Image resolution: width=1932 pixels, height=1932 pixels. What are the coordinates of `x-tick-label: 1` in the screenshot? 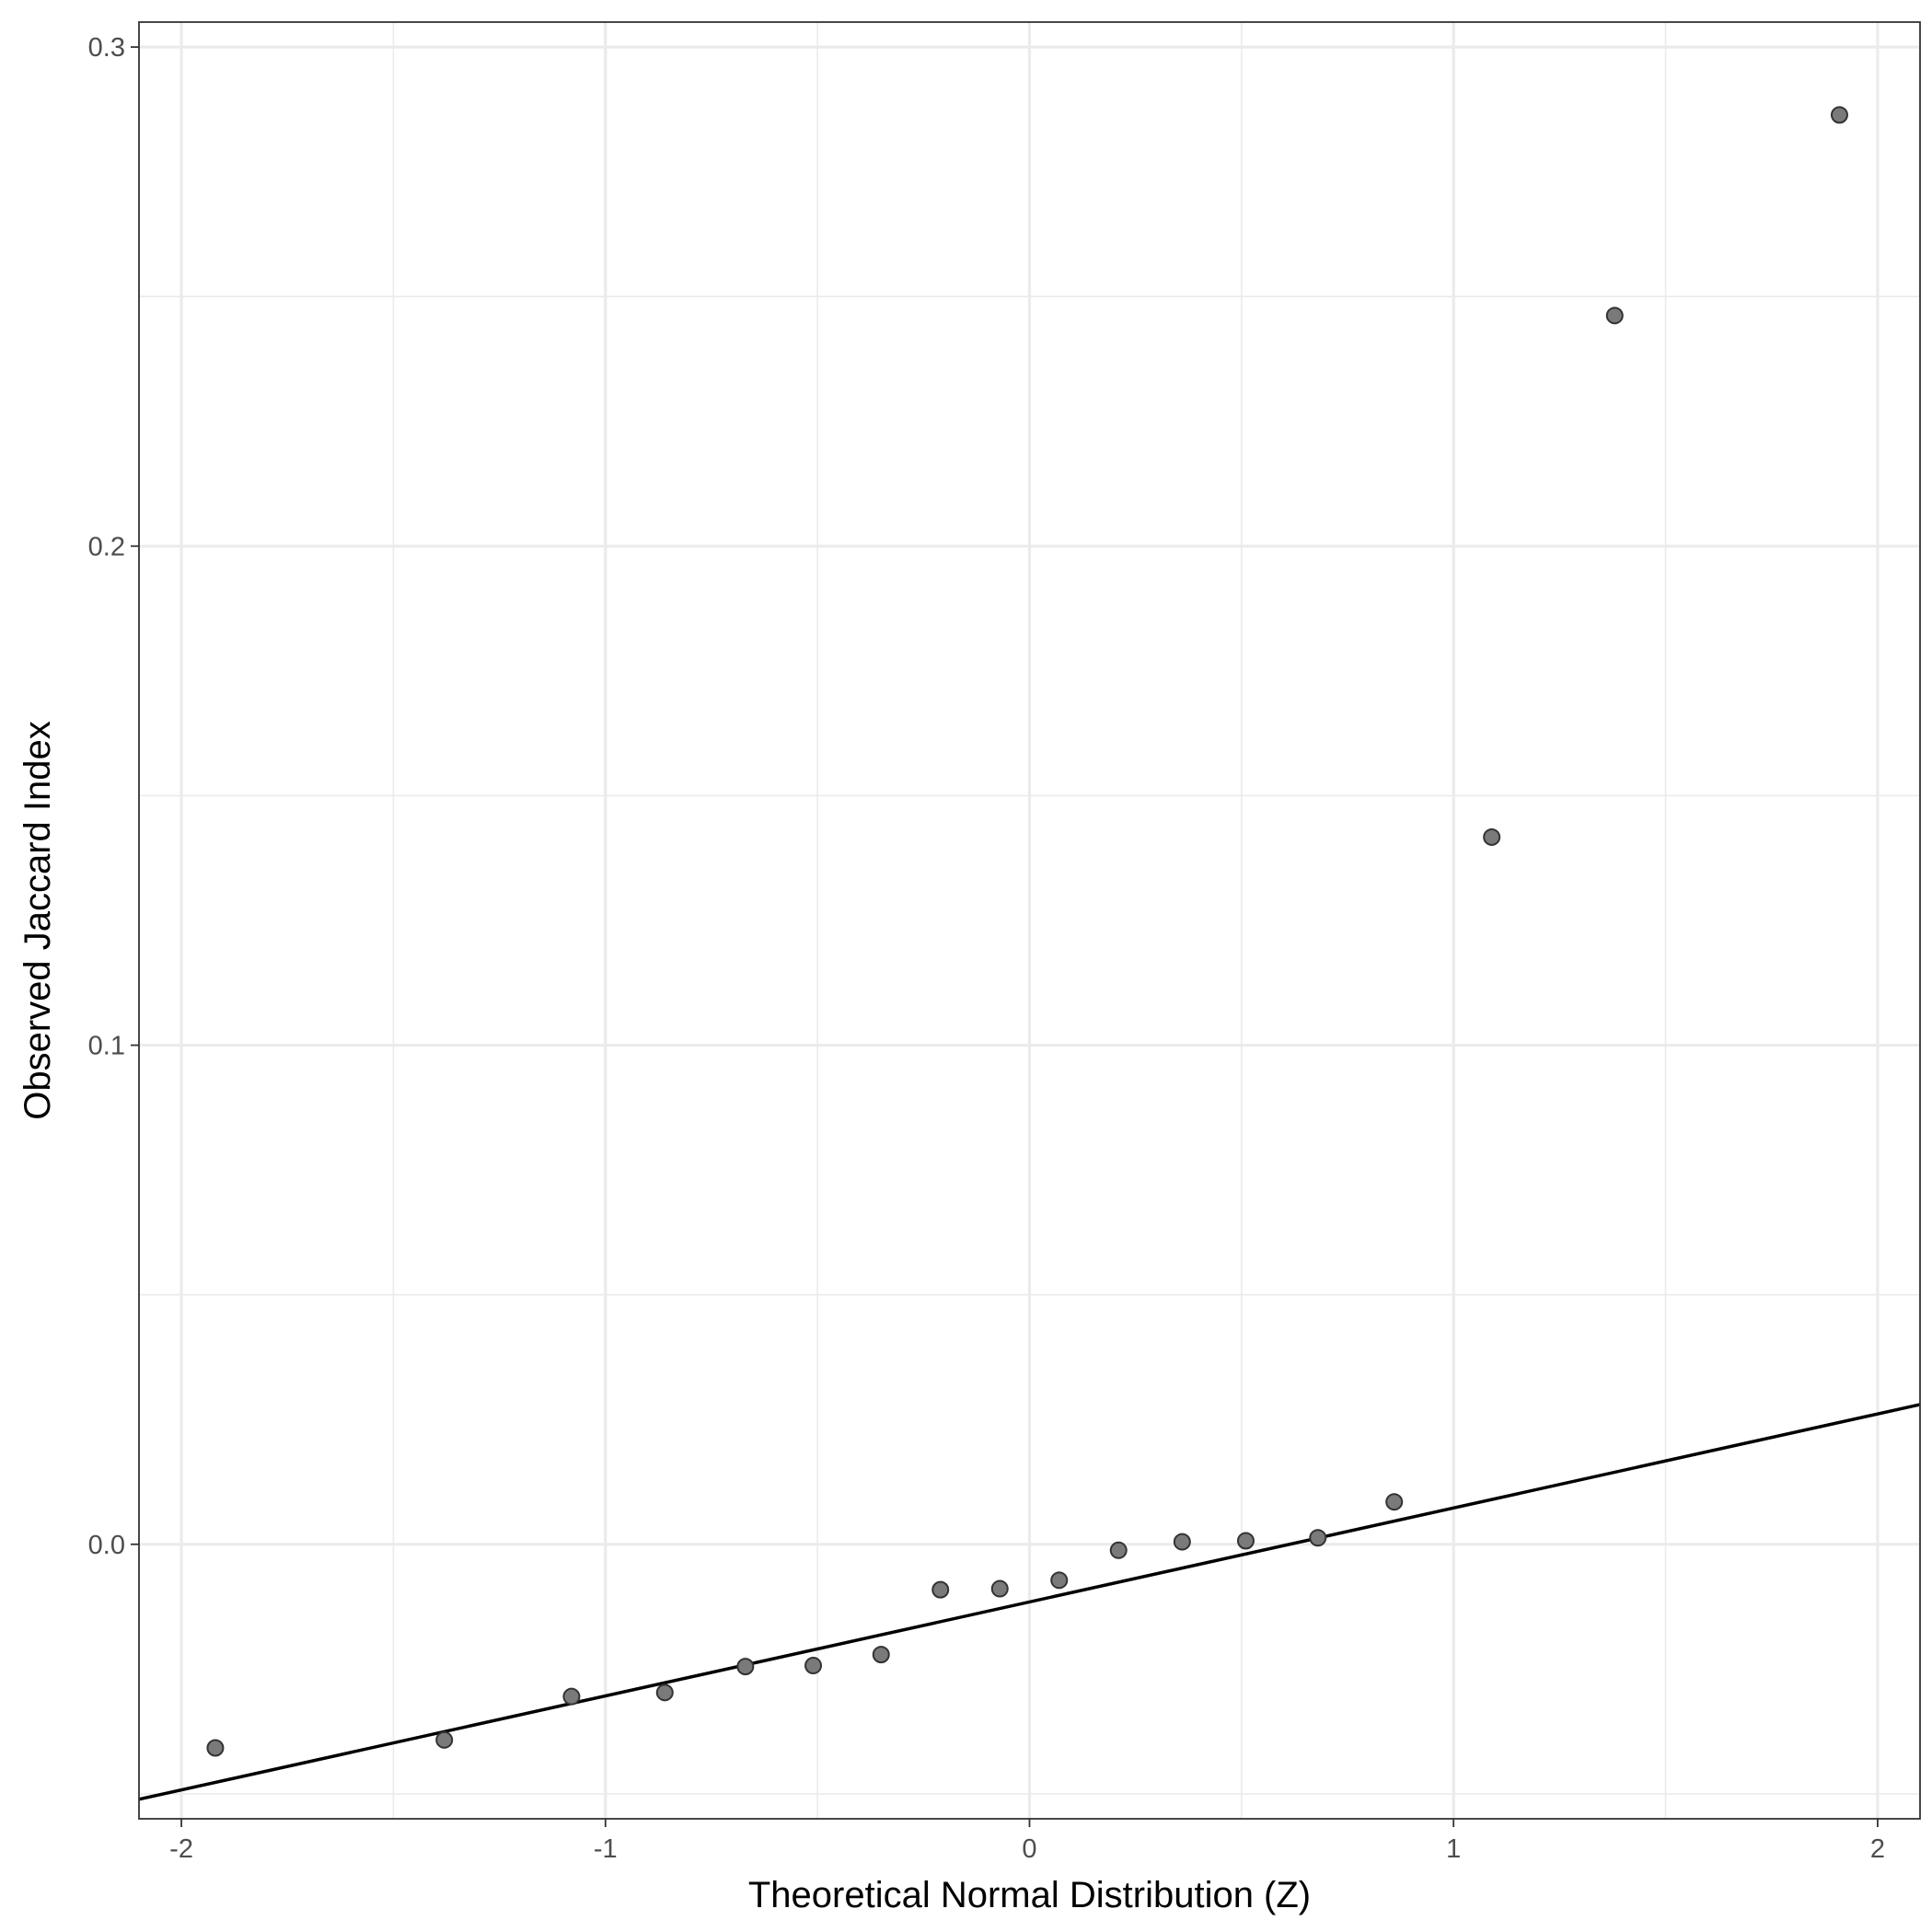 It's located at (1454, 1849).